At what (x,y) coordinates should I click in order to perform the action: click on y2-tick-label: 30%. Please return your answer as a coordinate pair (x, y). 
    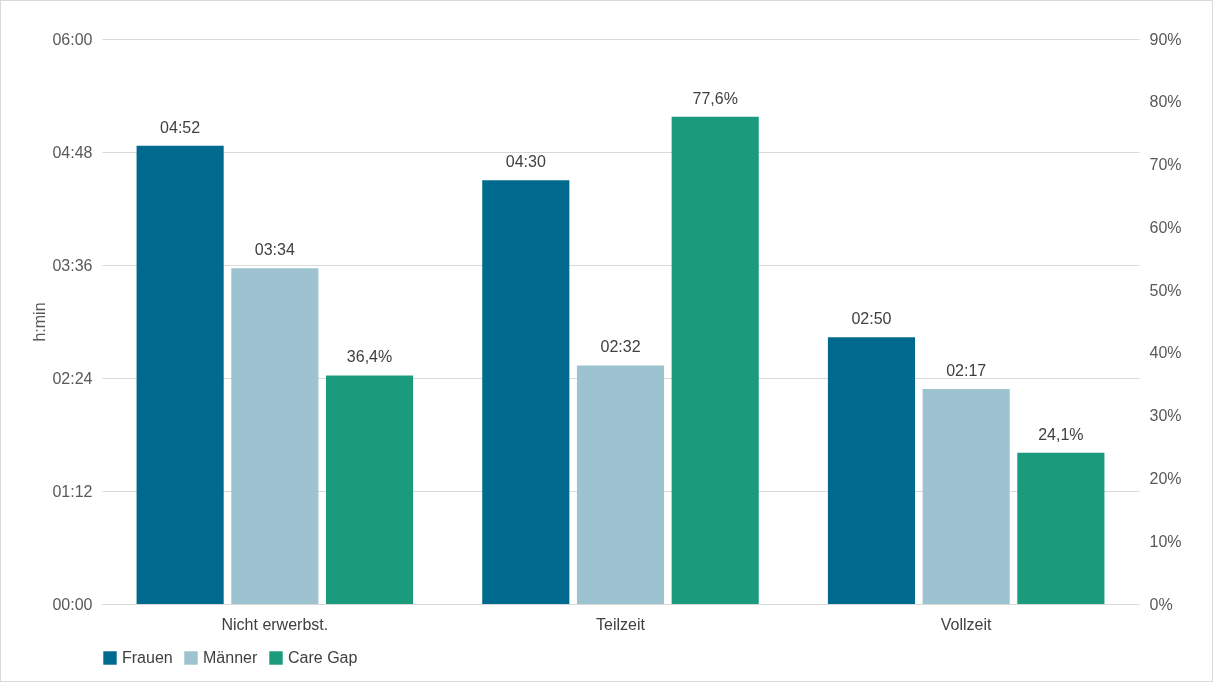
    Looking at the image, I should click on (1165, 416).